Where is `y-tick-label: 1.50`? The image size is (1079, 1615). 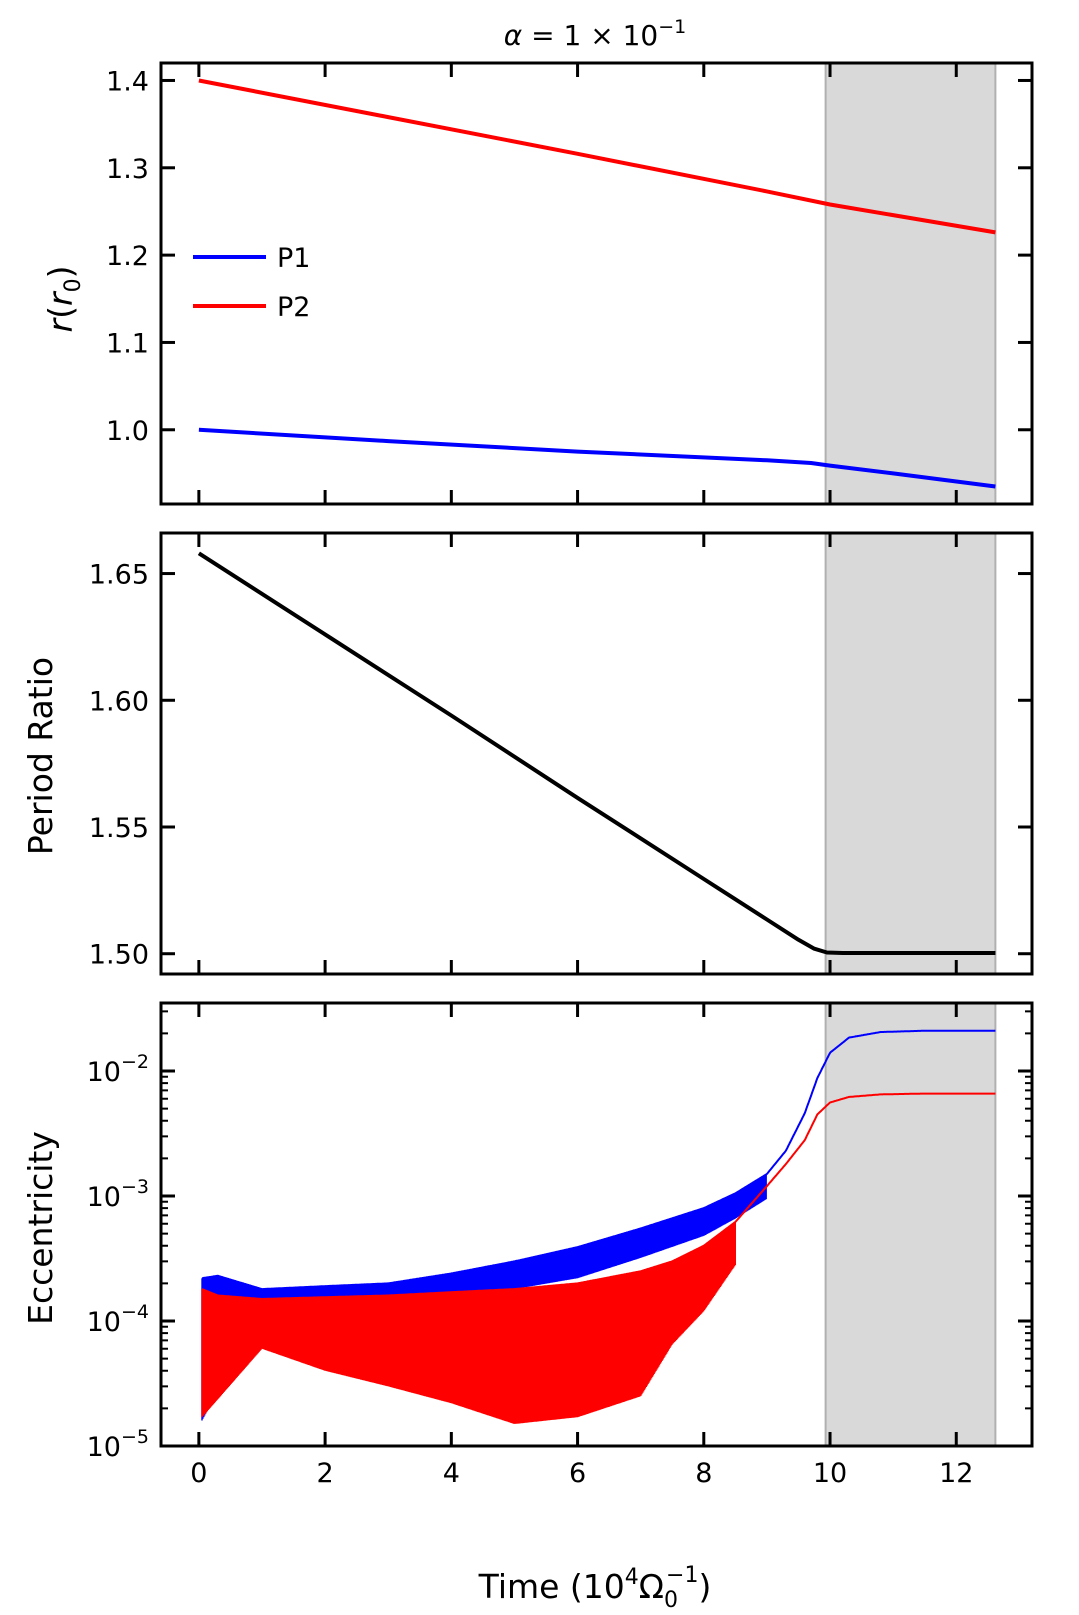 y-tick-label: 1.50 is located at coordinates (119, 955).